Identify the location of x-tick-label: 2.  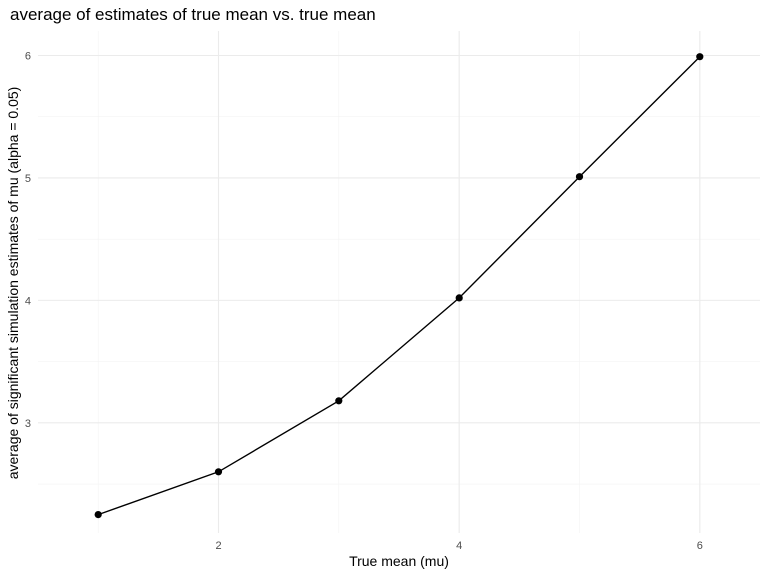
(218, 546).